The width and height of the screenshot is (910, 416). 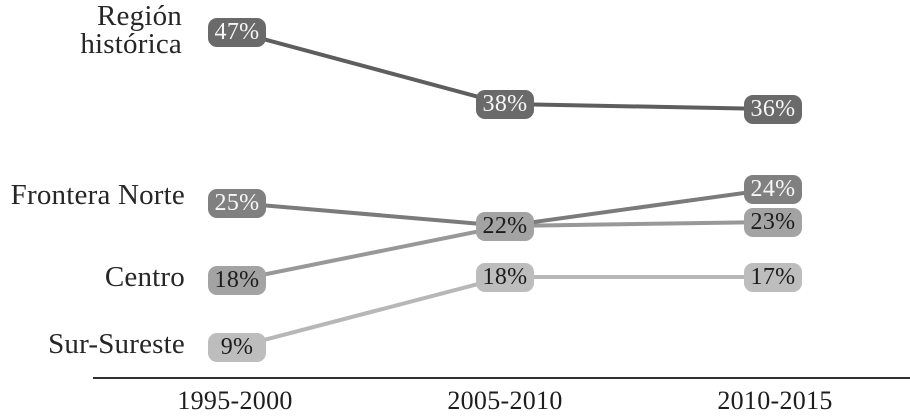 I want to click on value-badge: 47%, so click(x=237, y=32).